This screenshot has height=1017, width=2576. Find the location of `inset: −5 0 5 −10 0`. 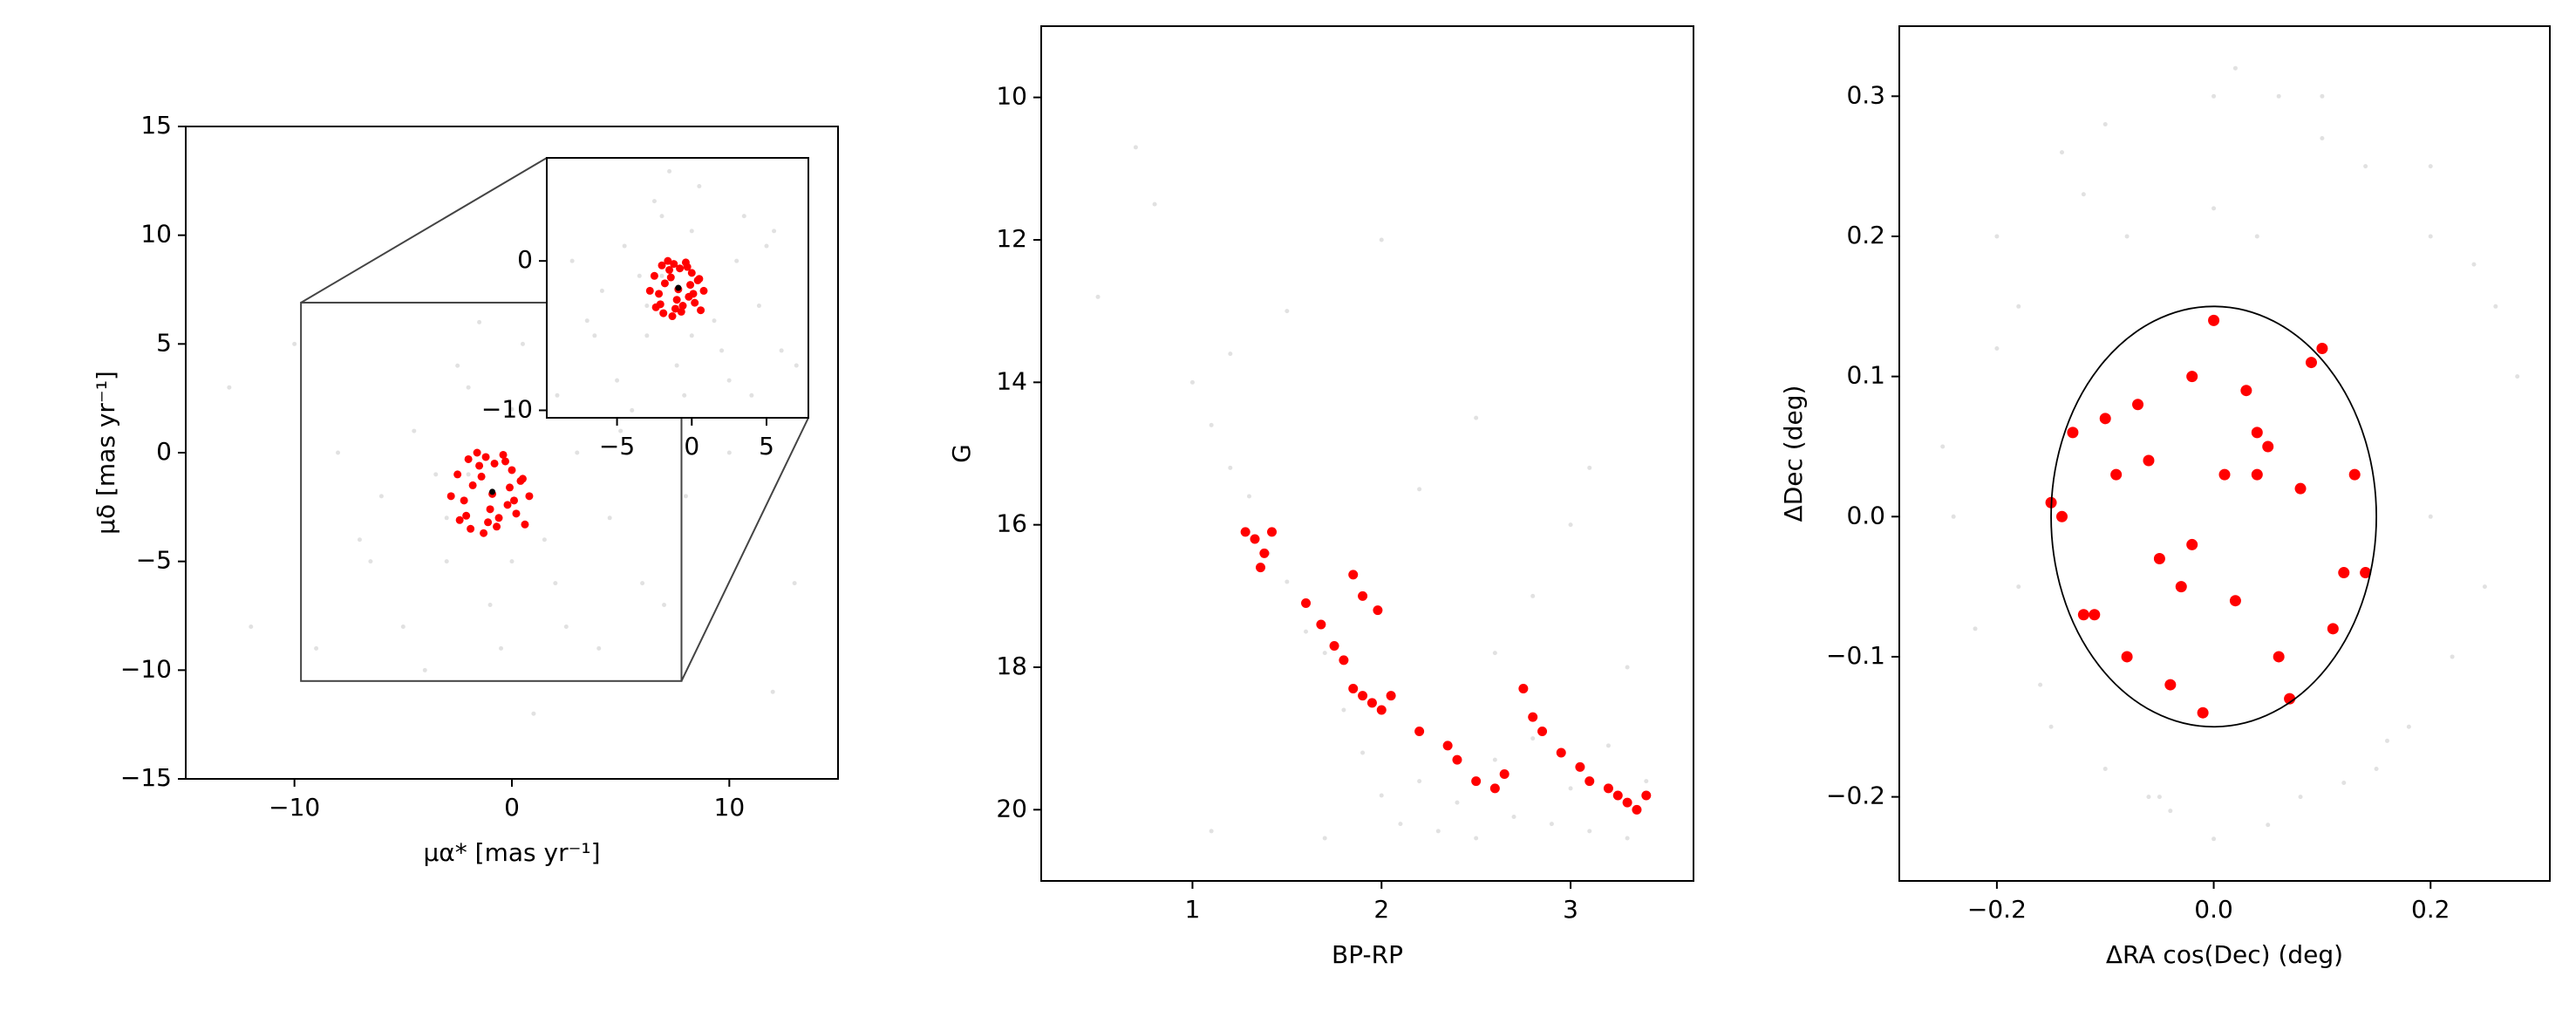

inset: −5 0 5 −10 0 is located at coordinates (685, 301).